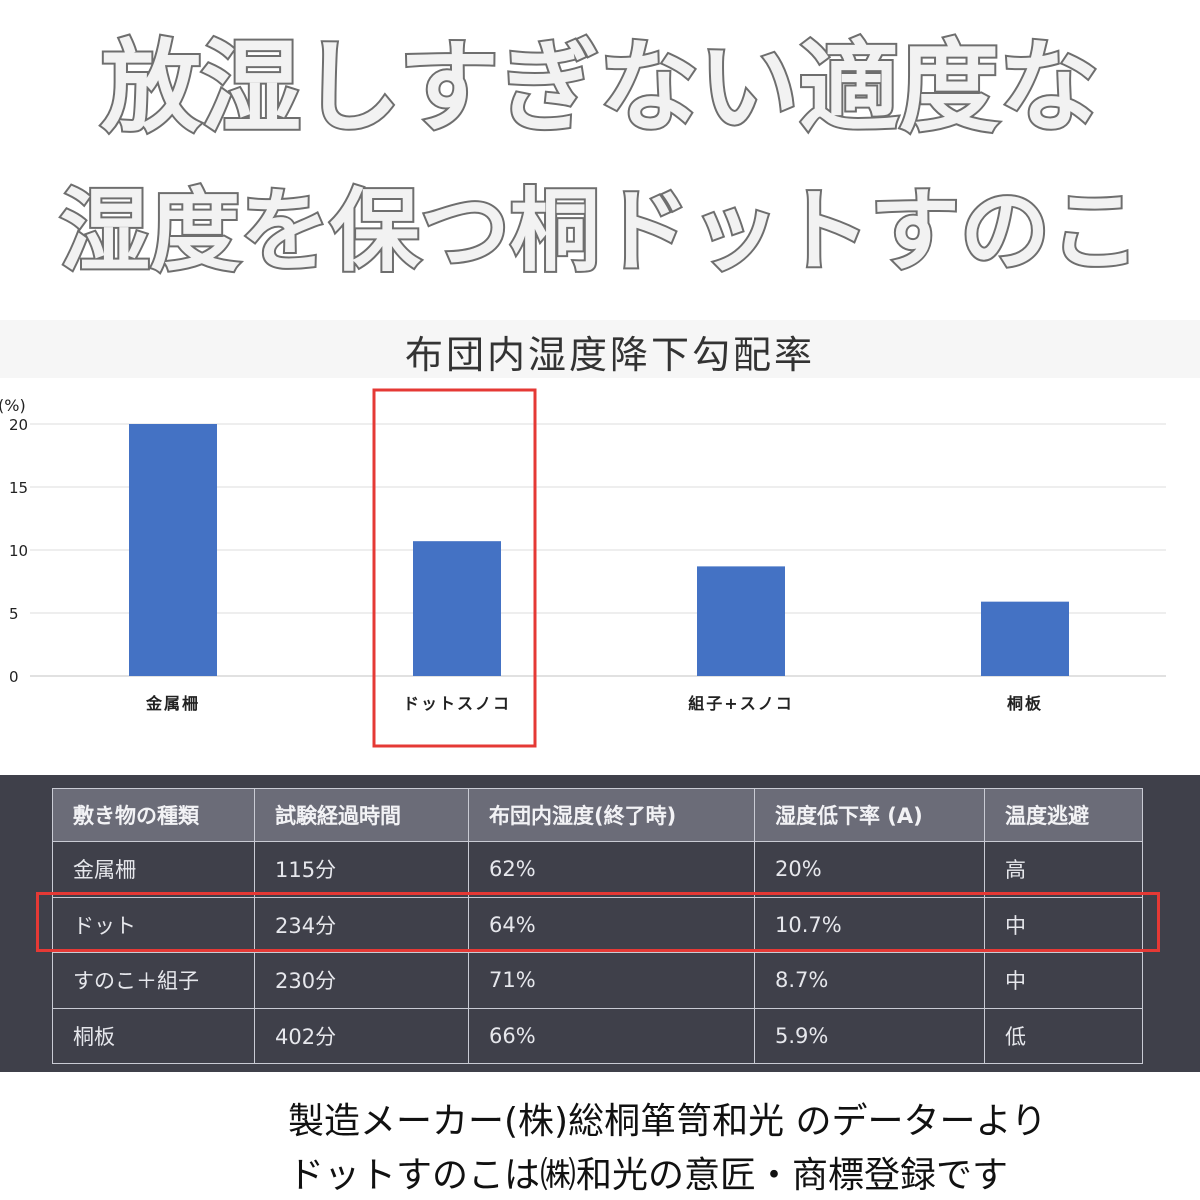  What do you see at coordinates (361, 980) in the screenshot?
I see `table-cell: 230分` at bounding box center [361, 980].